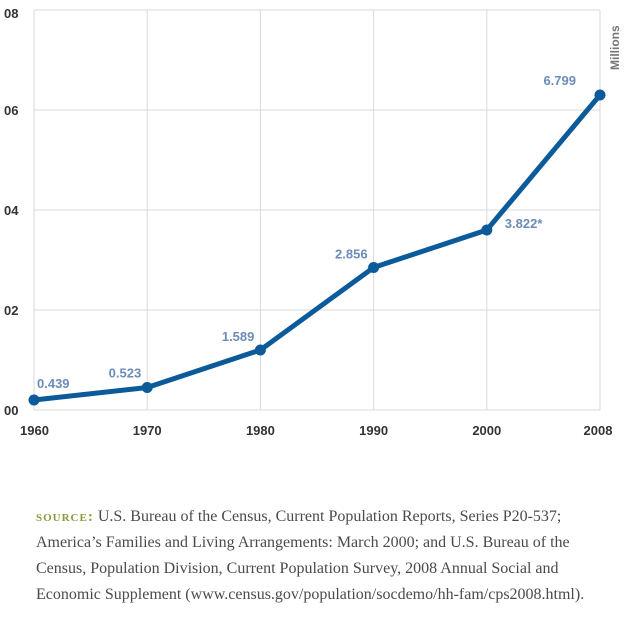 This screenshot has height=636, width=630. I want to click on x-tick-1990: 1990, so click(373, 430).